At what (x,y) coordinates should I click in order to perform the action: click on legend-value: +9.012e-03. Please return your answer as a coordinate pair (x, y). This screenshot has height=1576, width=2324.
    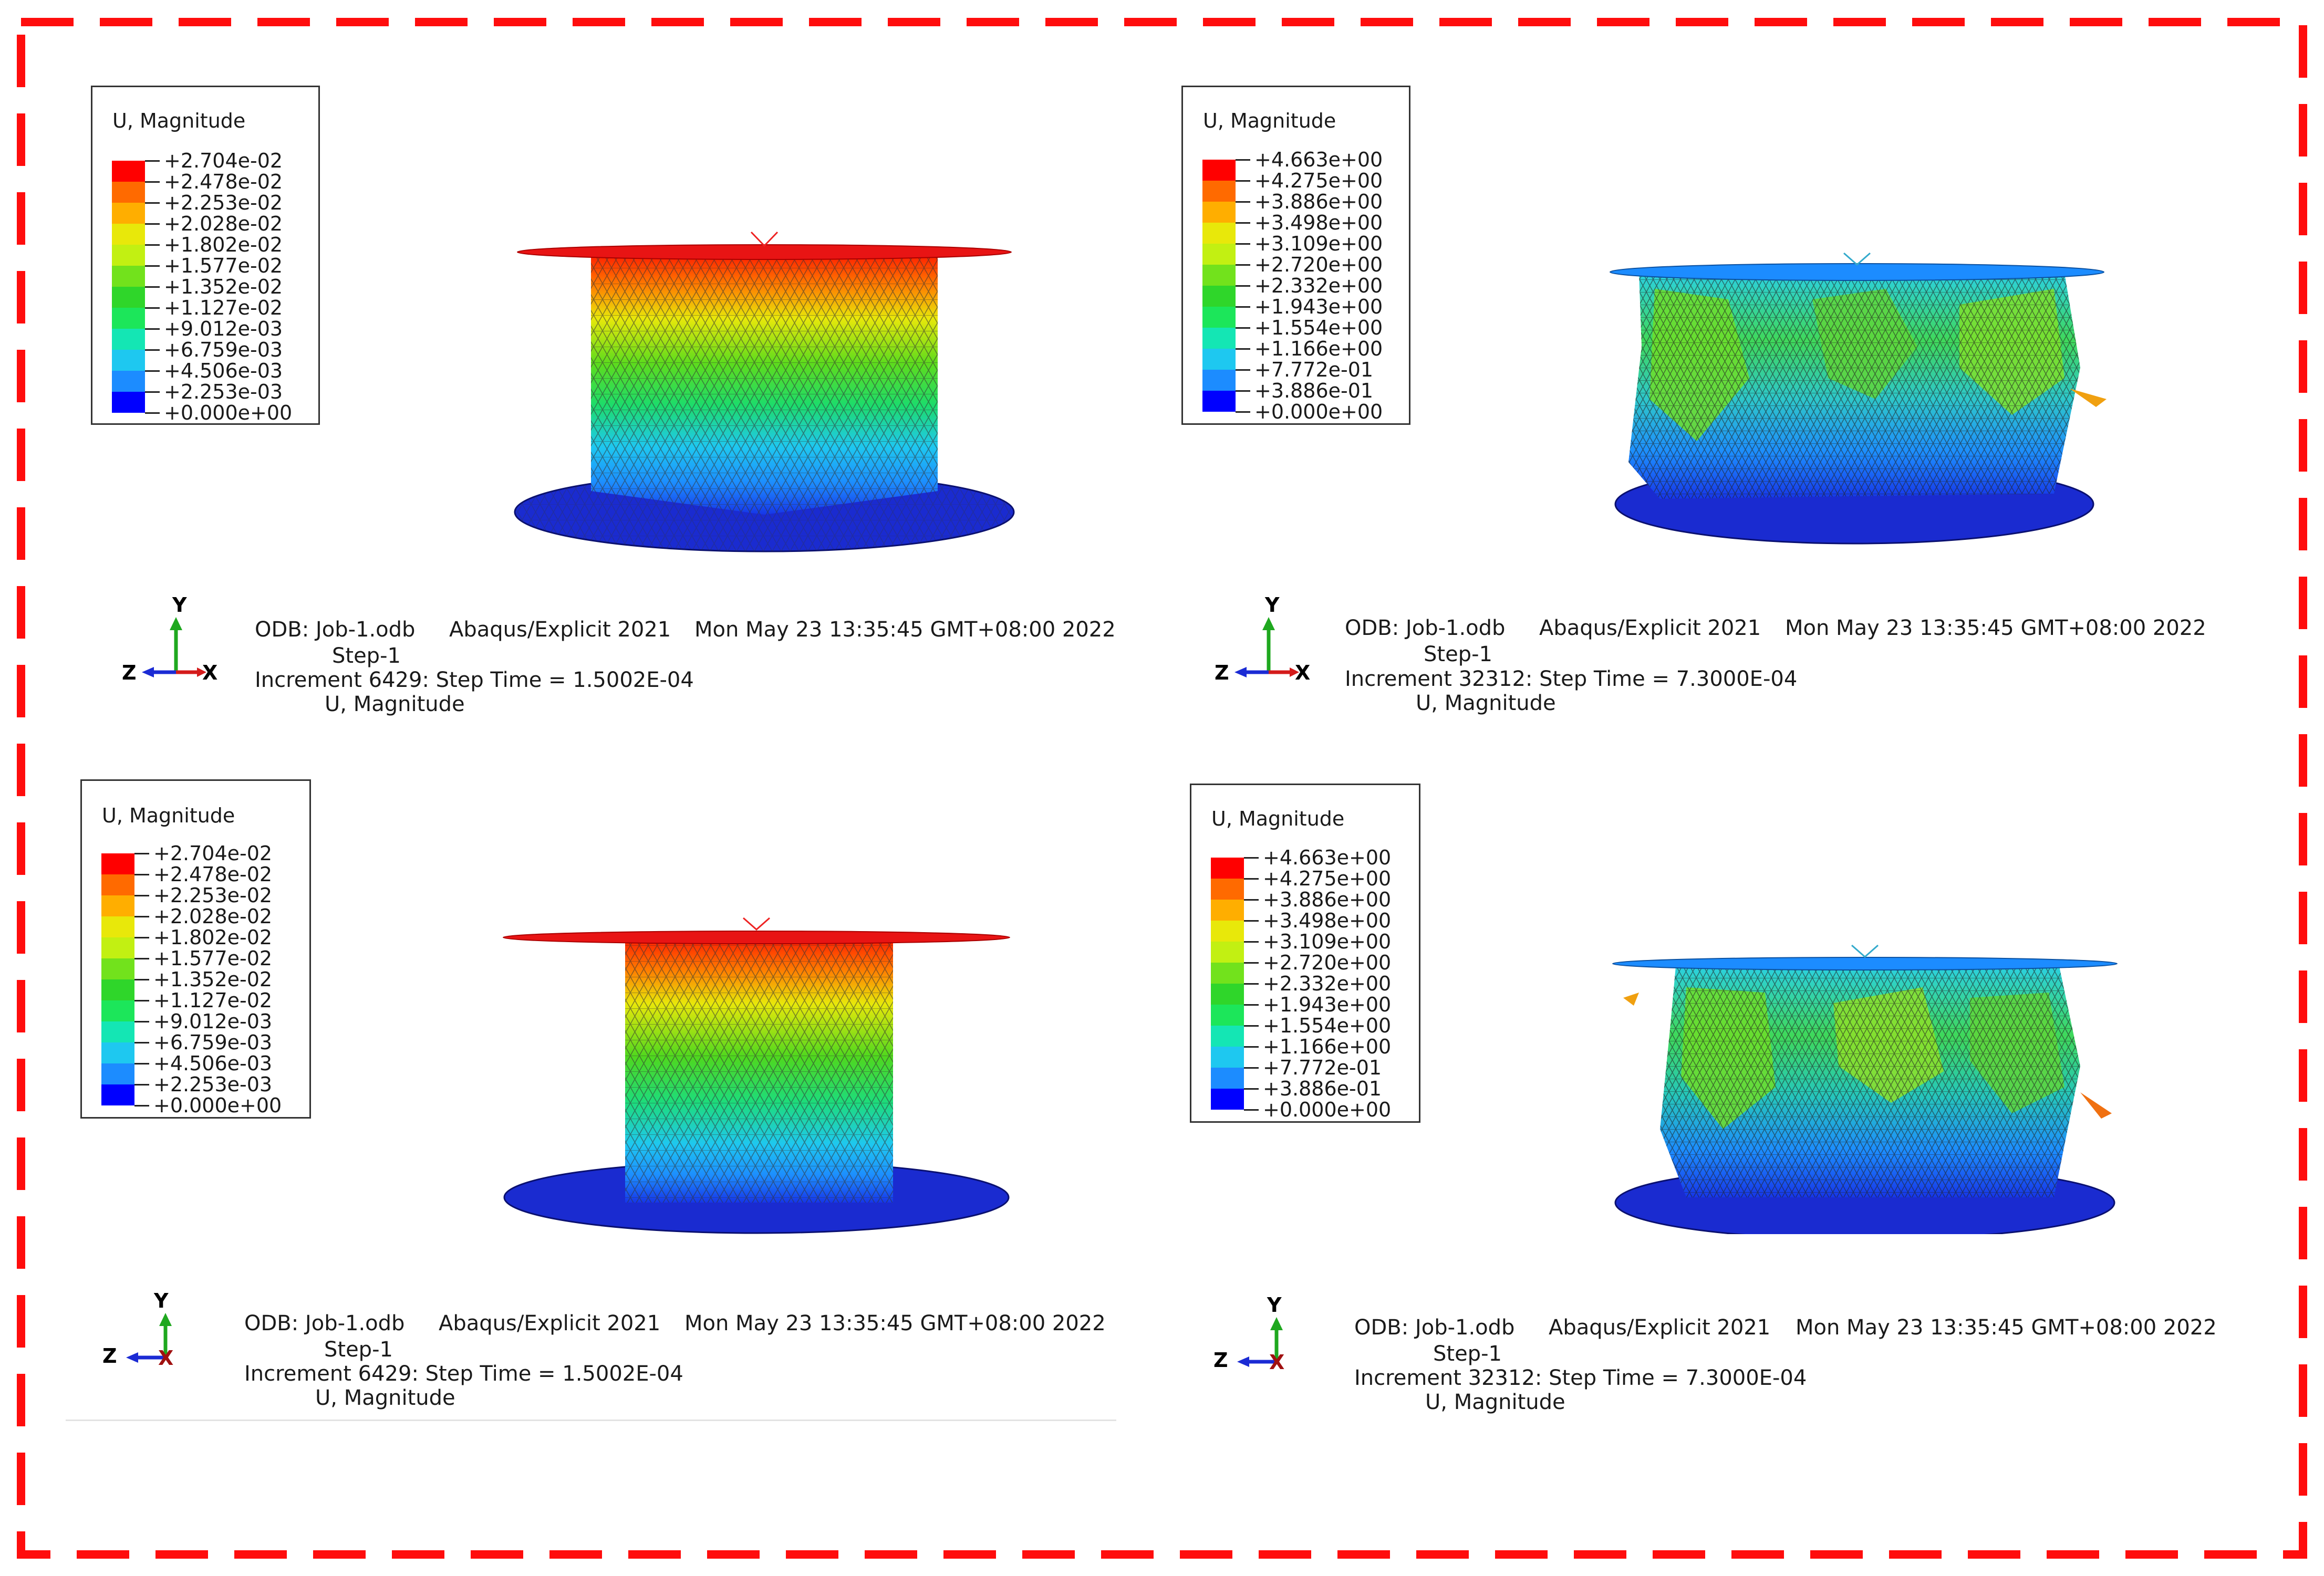
    Looking at the image, I should click on (223, 329).